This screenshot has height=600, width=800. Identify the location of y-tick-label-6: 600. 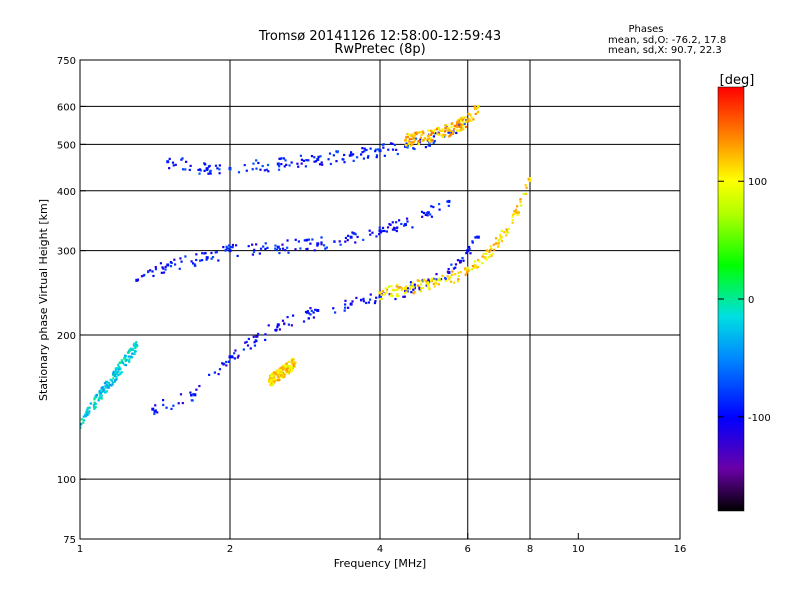
(66, 107).